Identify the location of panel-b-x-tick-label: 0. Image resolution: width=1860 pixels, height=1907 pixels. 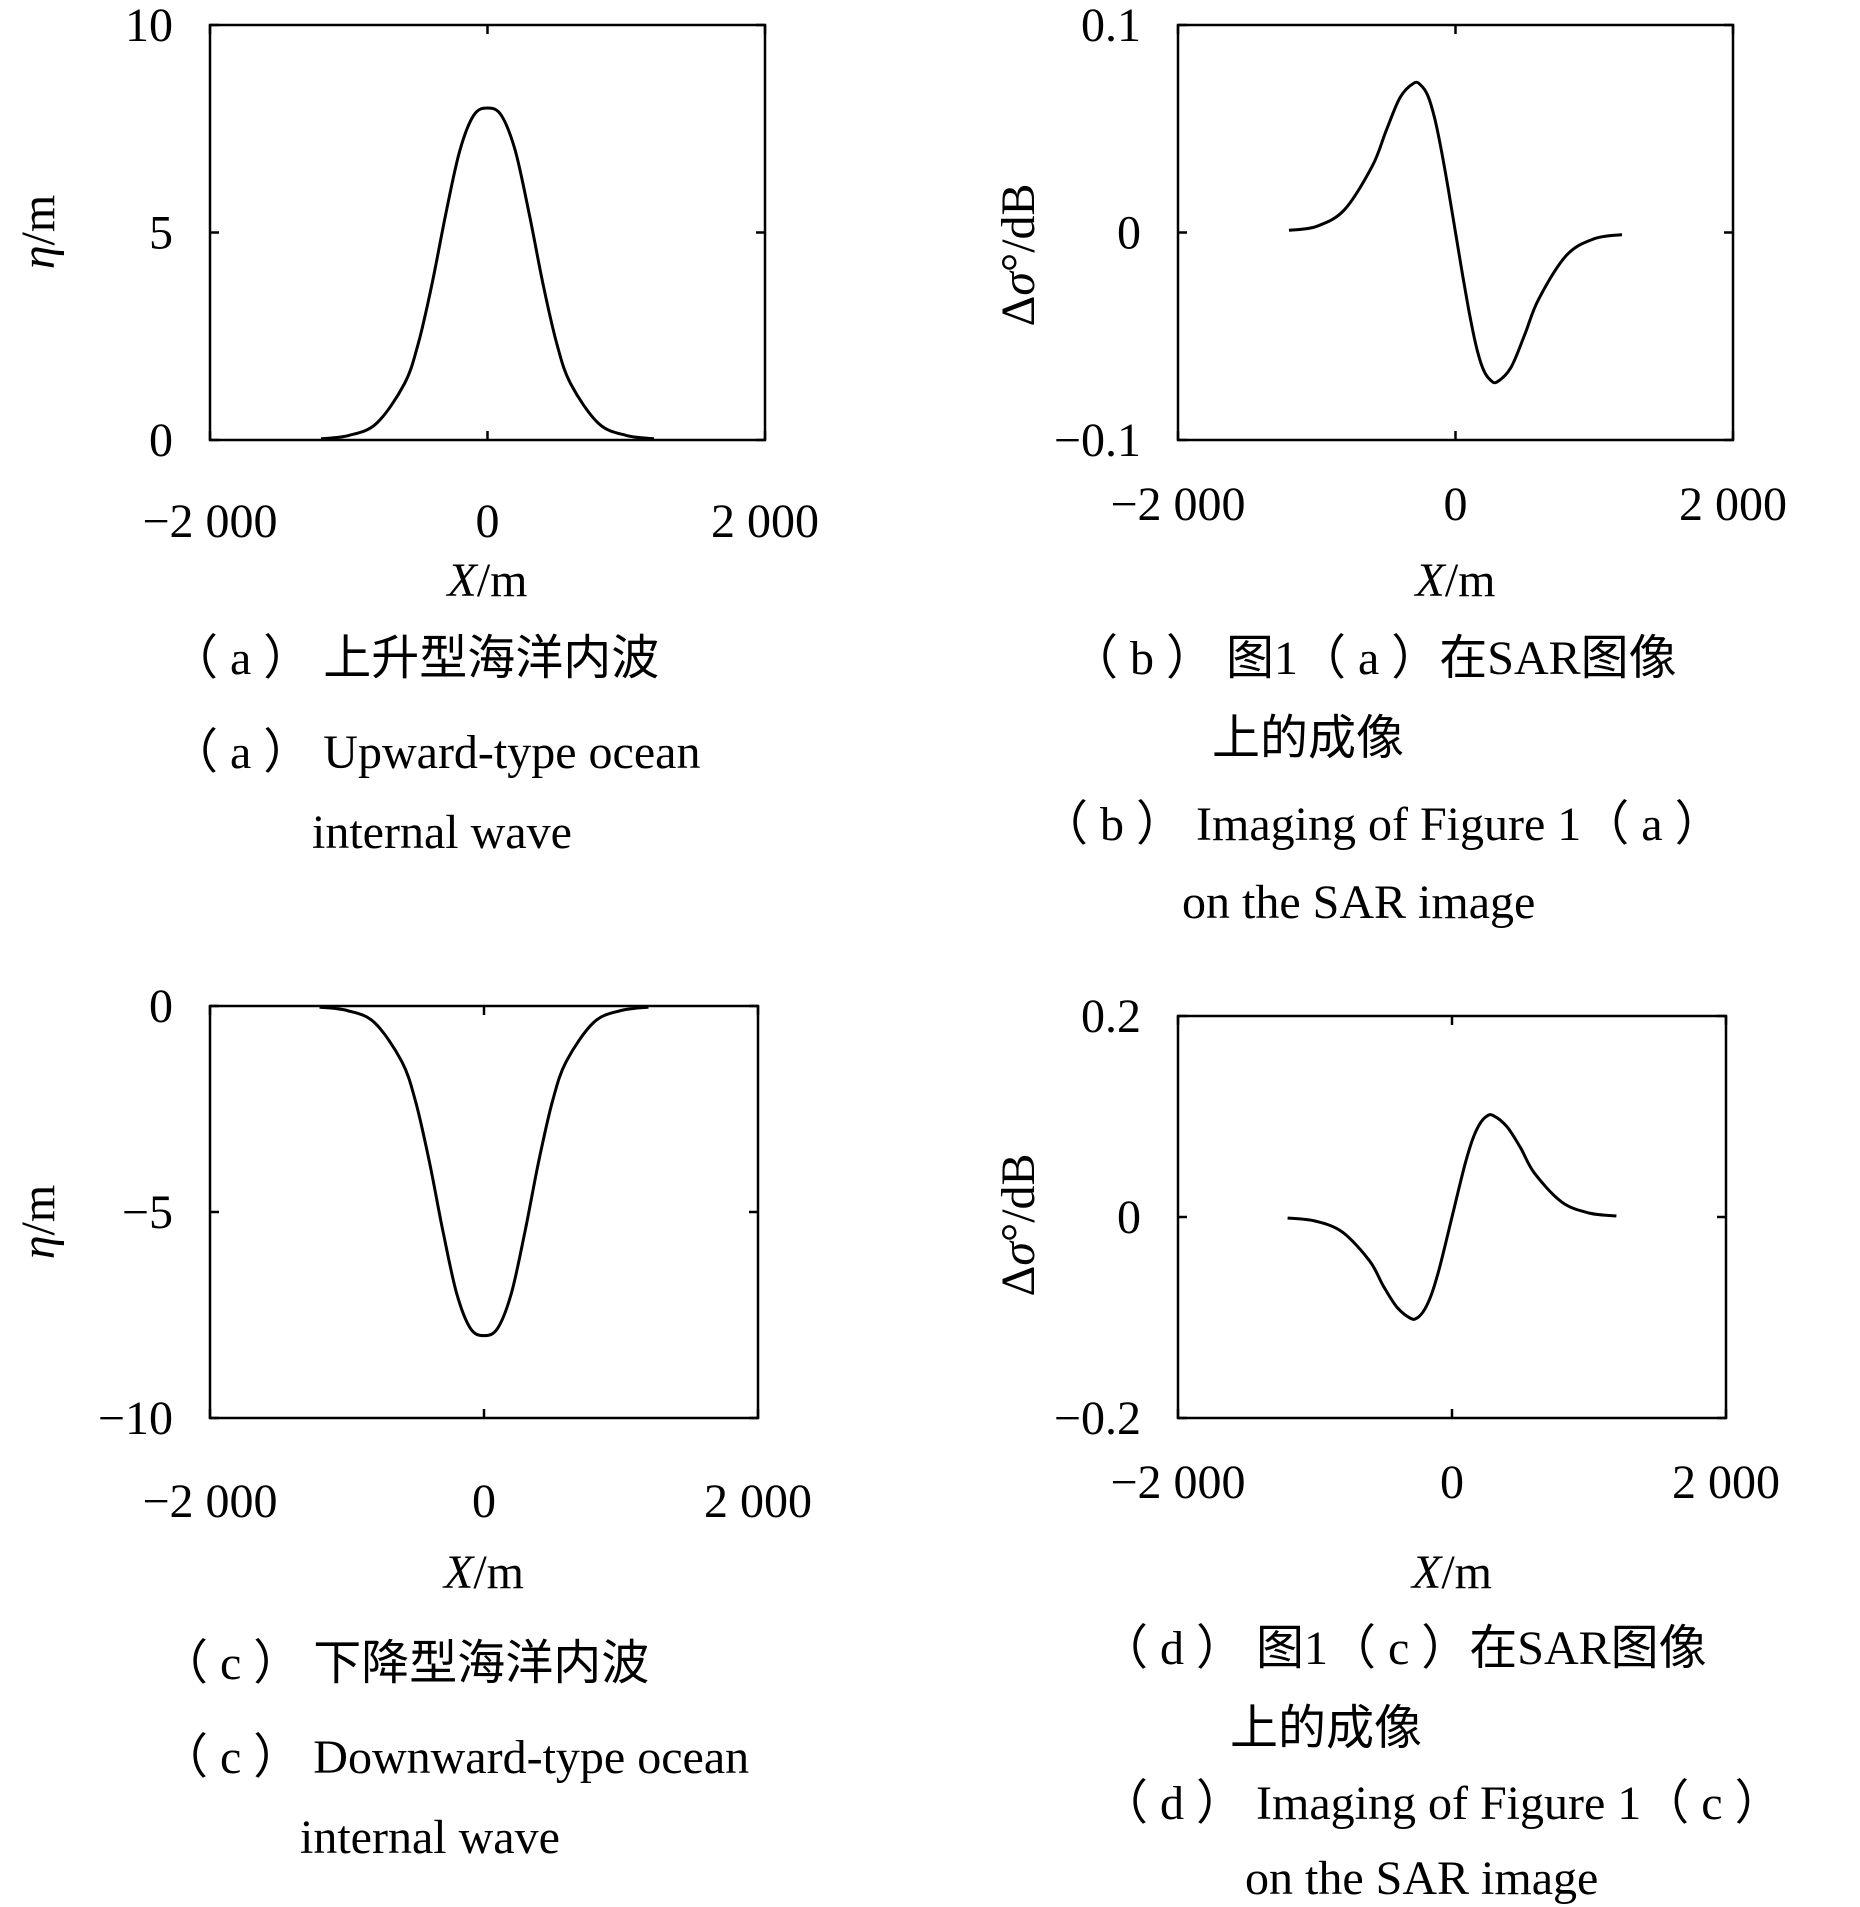
(1456, 504).